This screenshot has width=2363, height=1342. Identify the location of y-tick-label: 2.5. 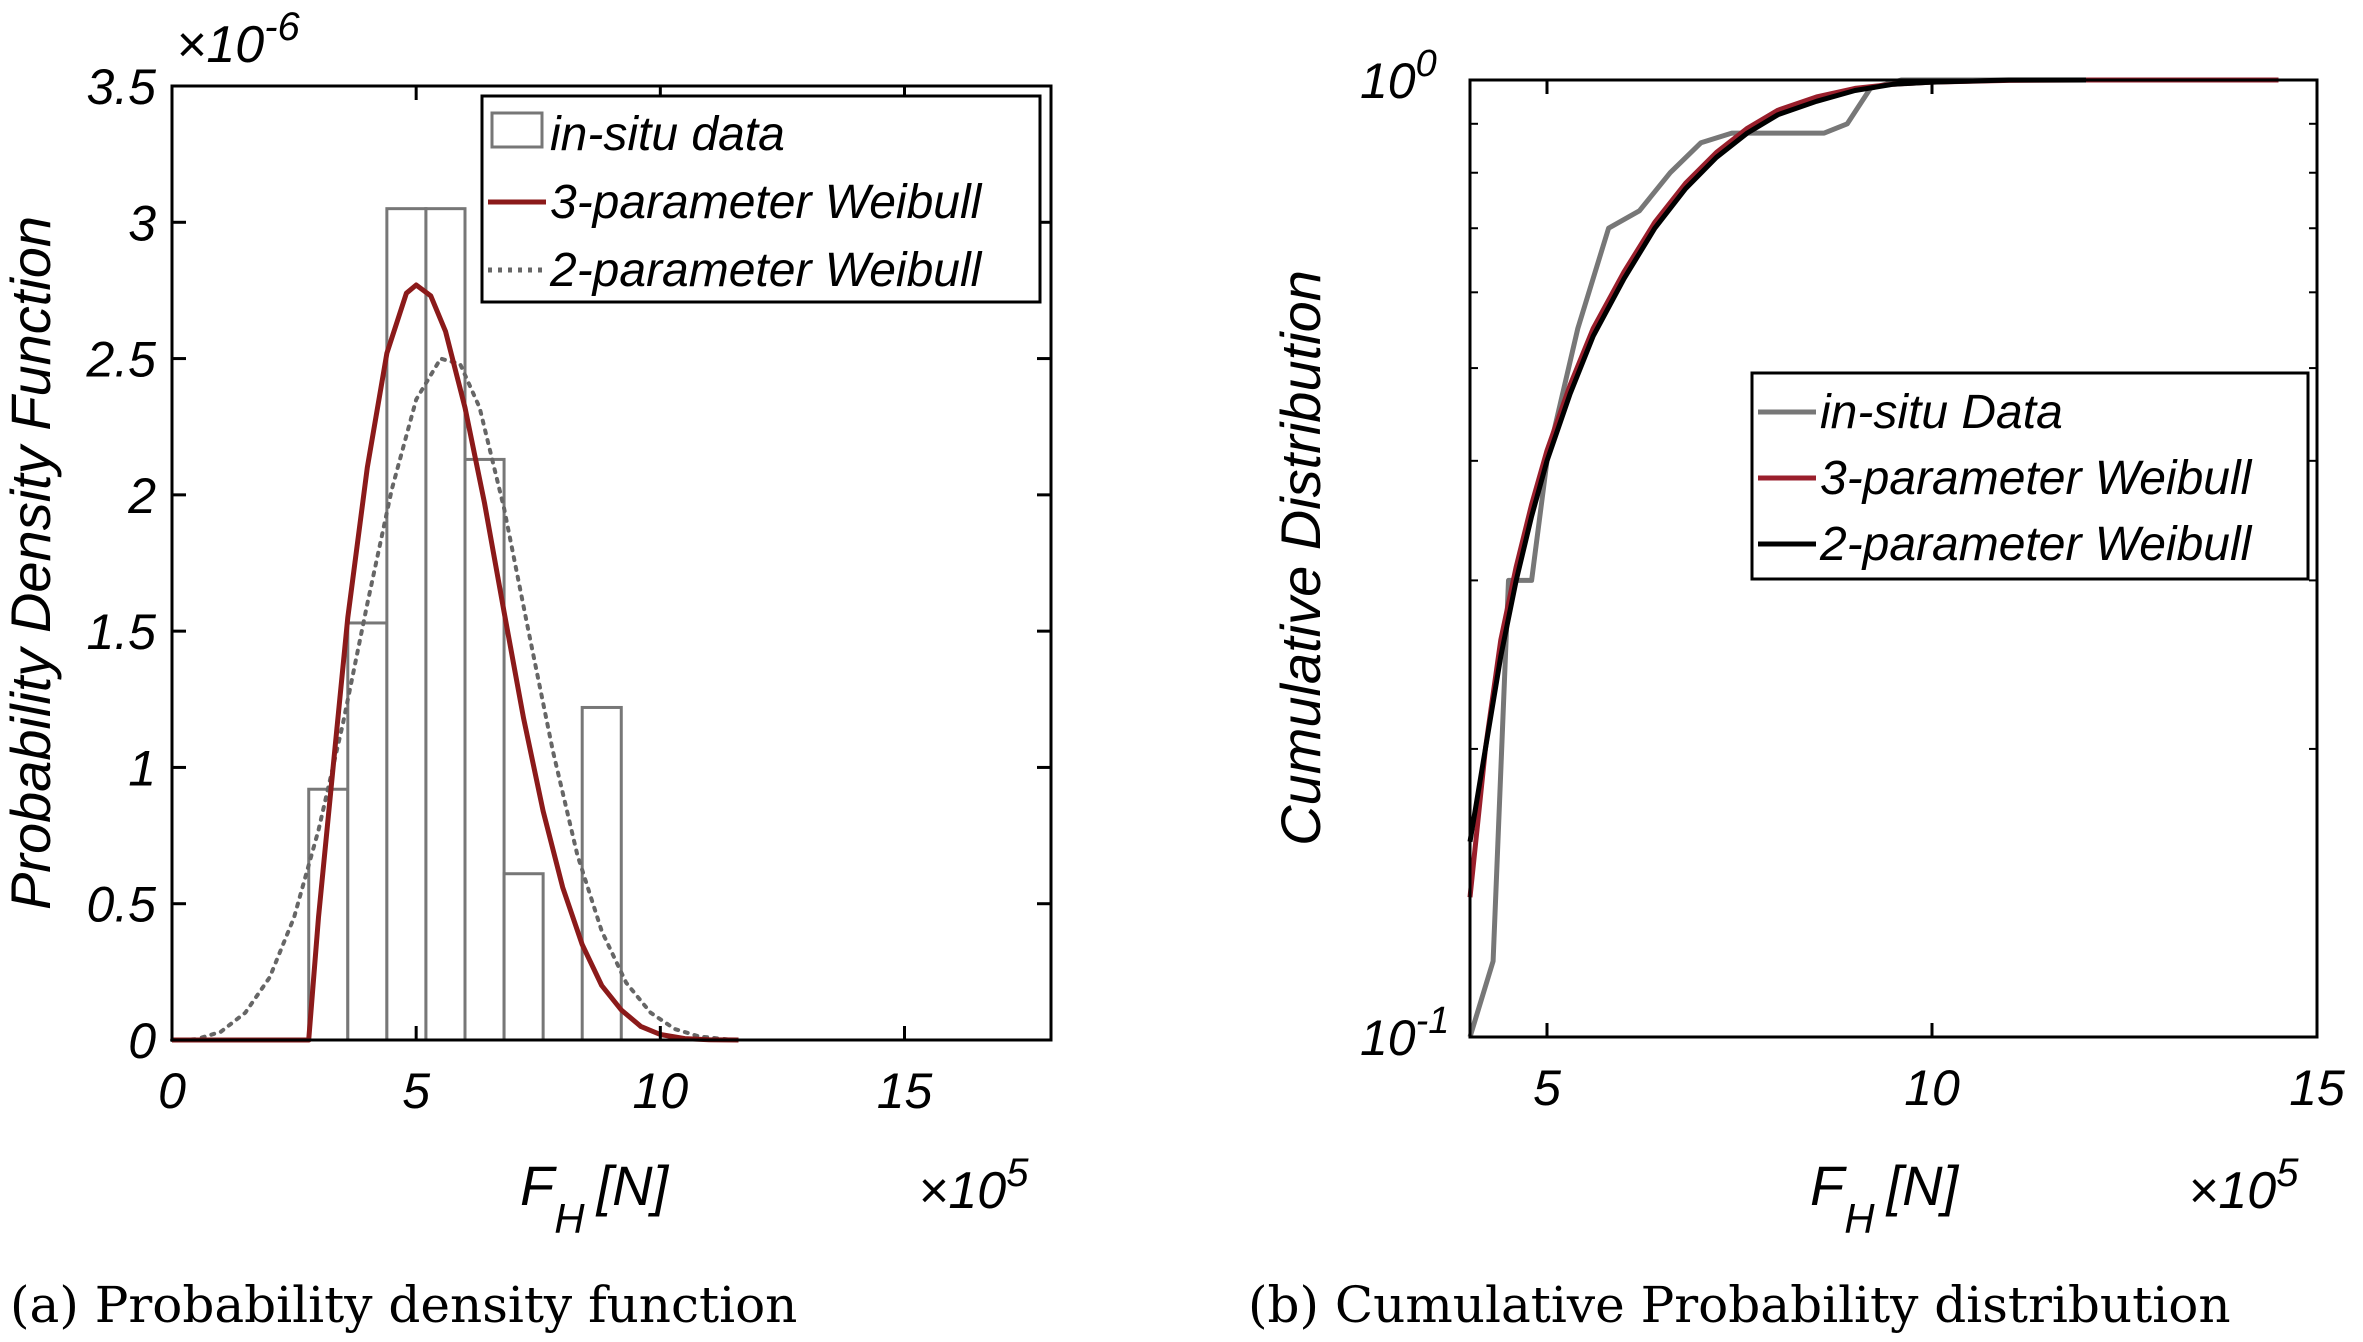
(120, 360).